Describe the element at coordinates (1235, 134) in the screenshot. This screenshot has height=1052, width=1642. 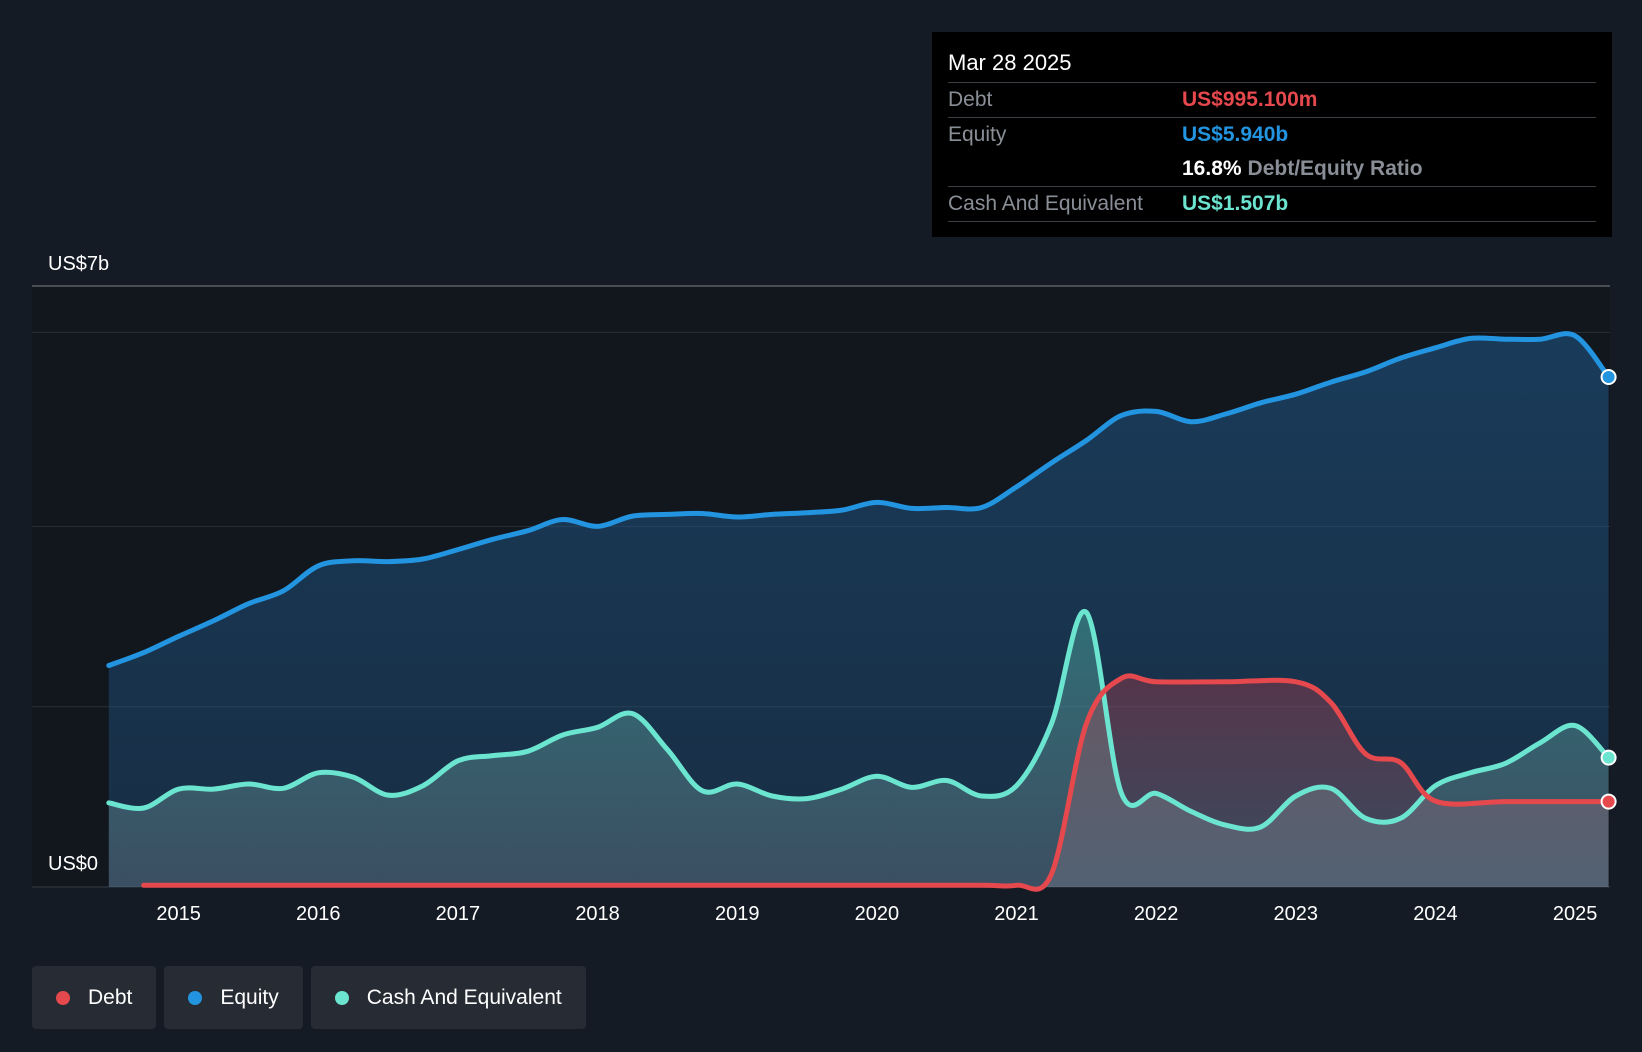
I see `tooltip-equity-value: US$5.940b` at that location.